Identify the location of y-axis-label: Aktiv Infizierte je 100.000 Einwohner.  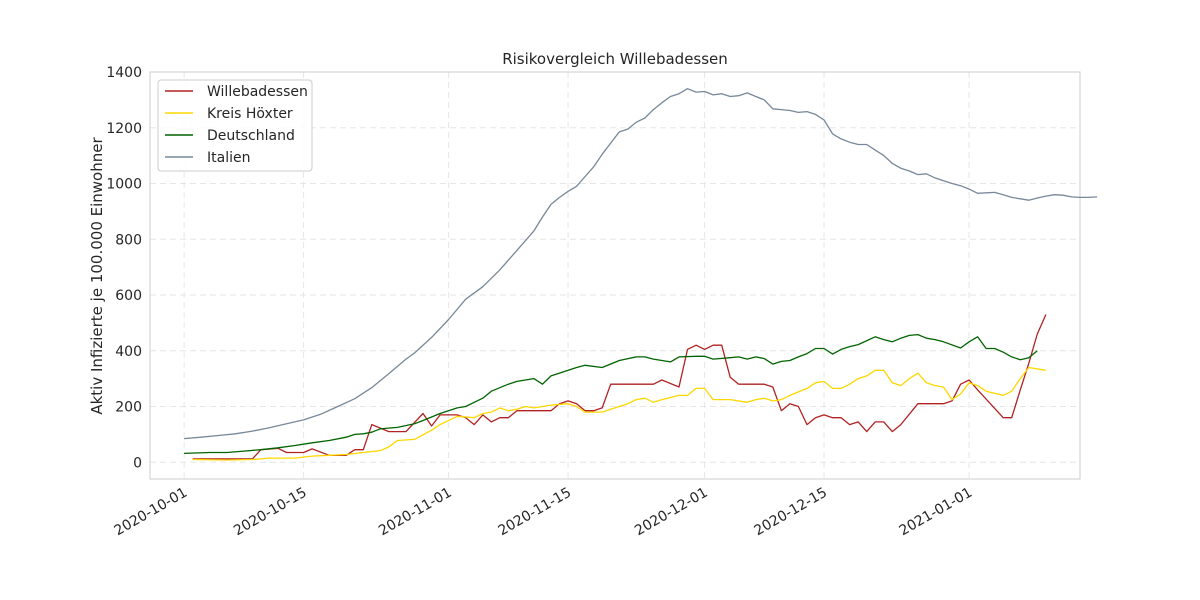
(97, 276).